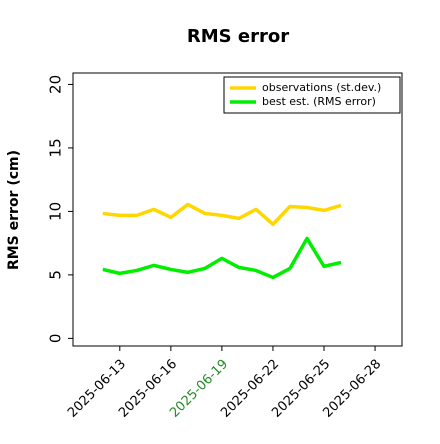 This screenshot has width=440, height=444. I want to click on legend-box, so click(312, 95).